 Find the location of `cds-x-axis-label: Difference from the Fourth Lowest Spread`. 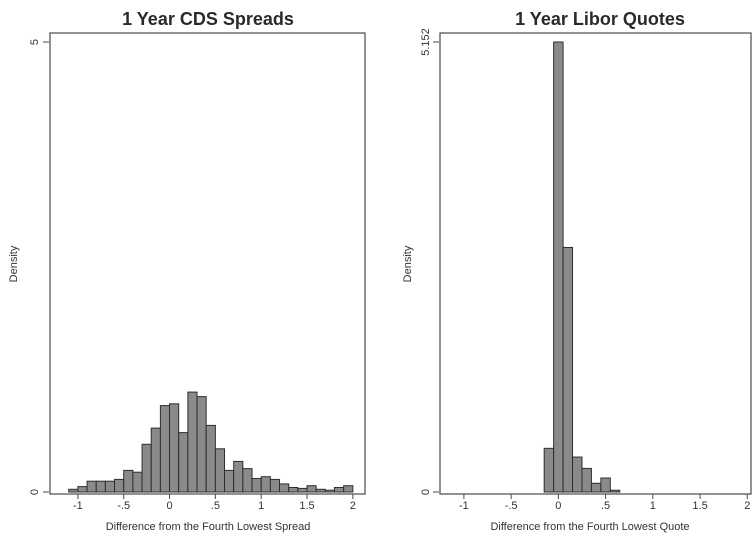

cds-x-axis-label: Difference from the Fourth Lowest Spread is located at coordinates (208, 527).